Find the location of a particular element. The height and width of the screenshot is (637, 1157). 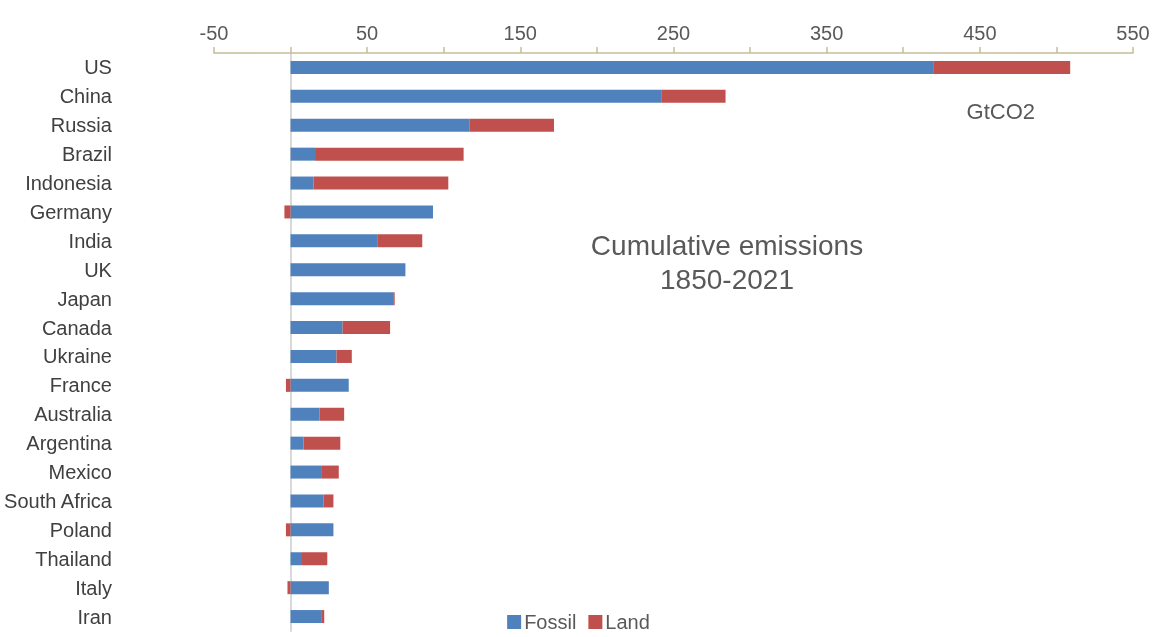

y-tick-label: Thailand is located at coordinates (73, 558).